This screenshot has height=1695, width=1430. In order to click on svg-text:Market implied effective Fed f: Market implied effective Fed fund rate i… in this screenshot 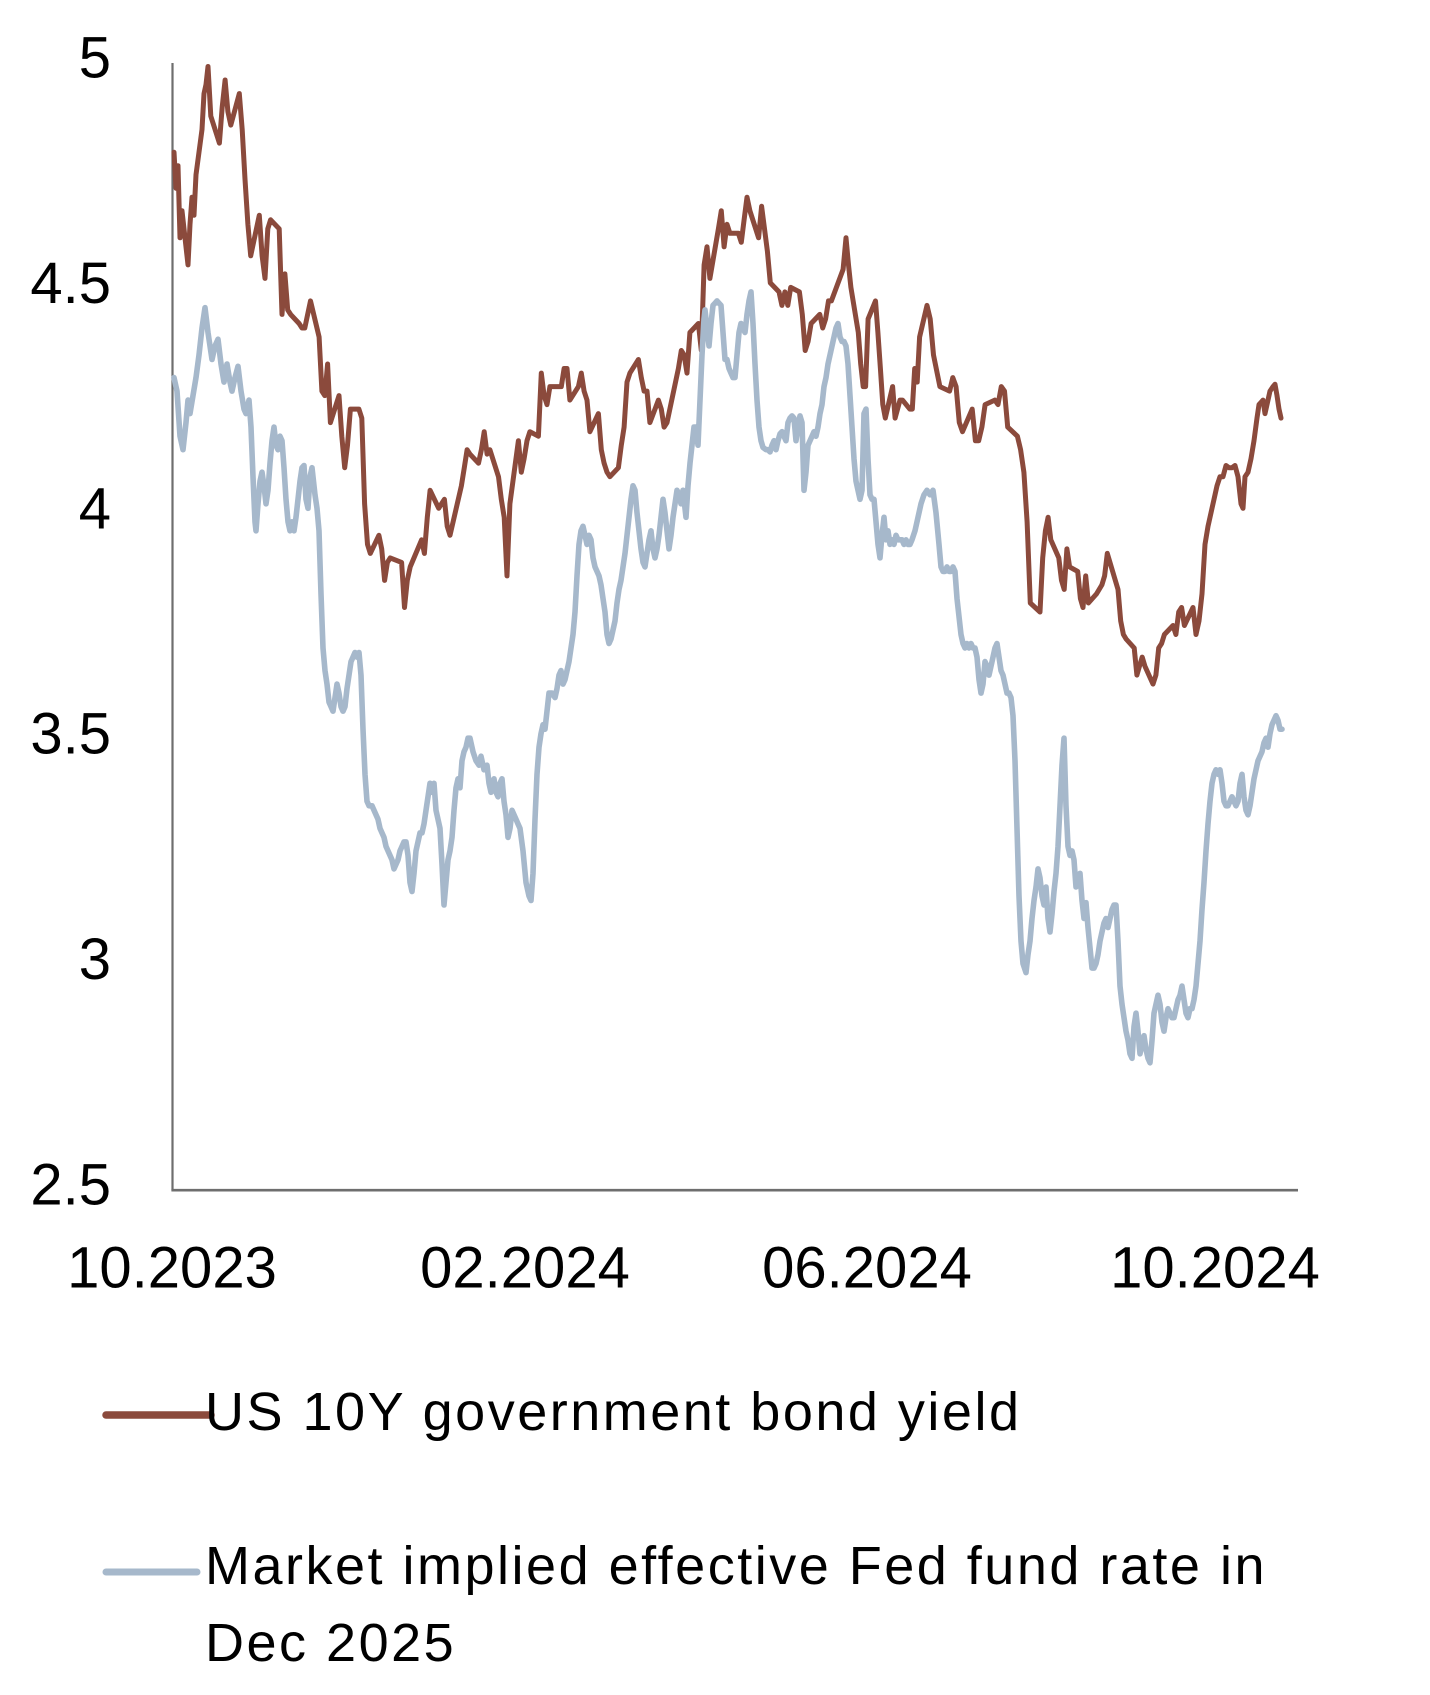, I will do `click(736, 1566)`.